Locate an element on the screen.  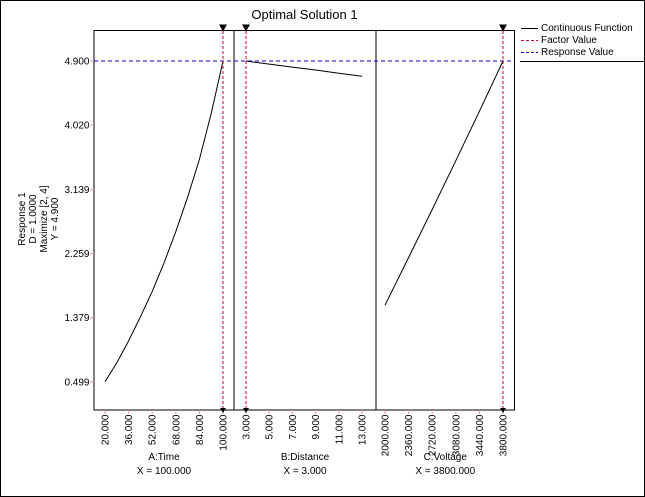
panel-b-axis-title: B:Distance is located at coordinates (305, 457).